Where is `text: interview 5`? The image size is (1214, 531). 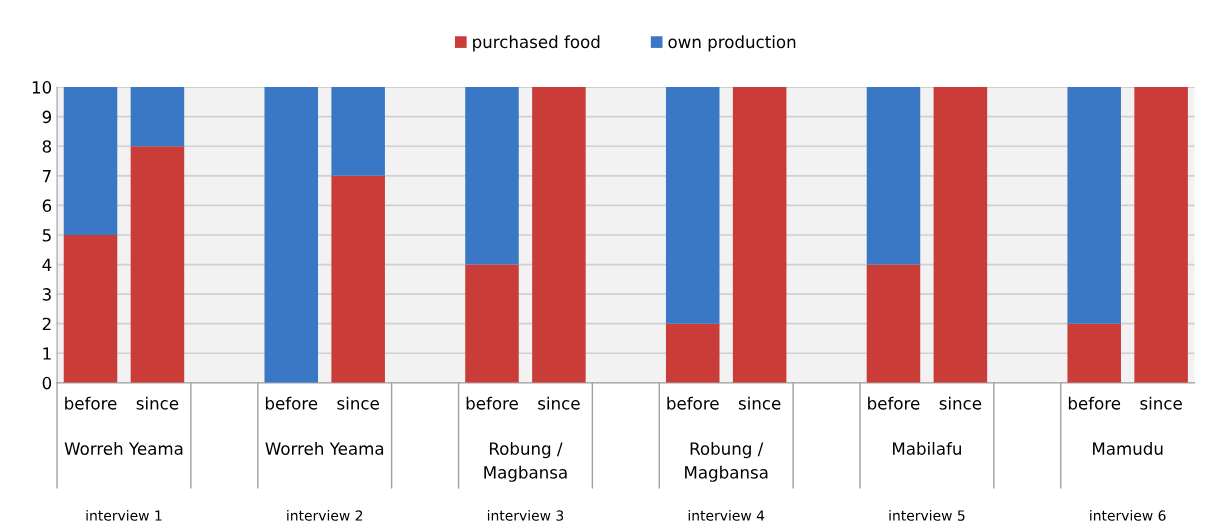 text: interview 5 is located at coordinates (927, 515).